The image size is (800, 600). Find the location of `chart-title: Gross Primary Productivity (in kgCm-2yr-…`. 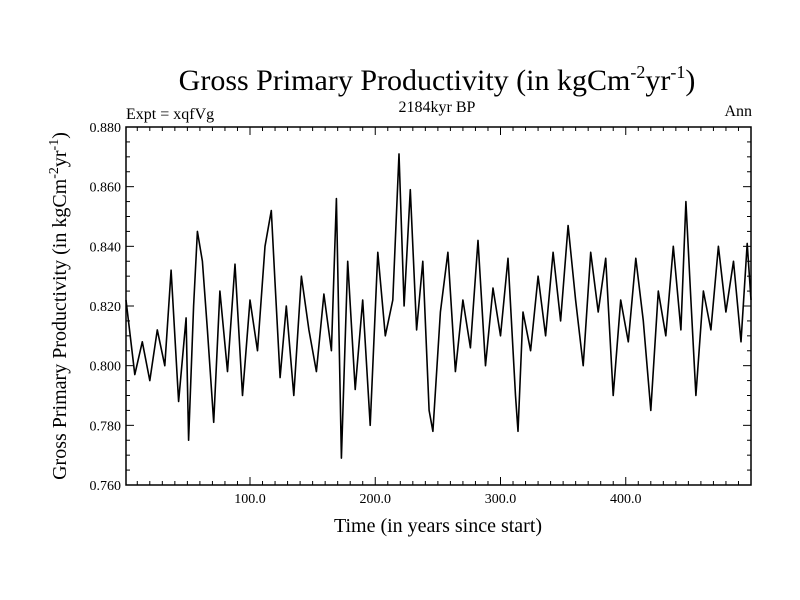

chart-title: Gross Primary Productivity (in kgCm-2yr-… is located at coordinates (437, 79).